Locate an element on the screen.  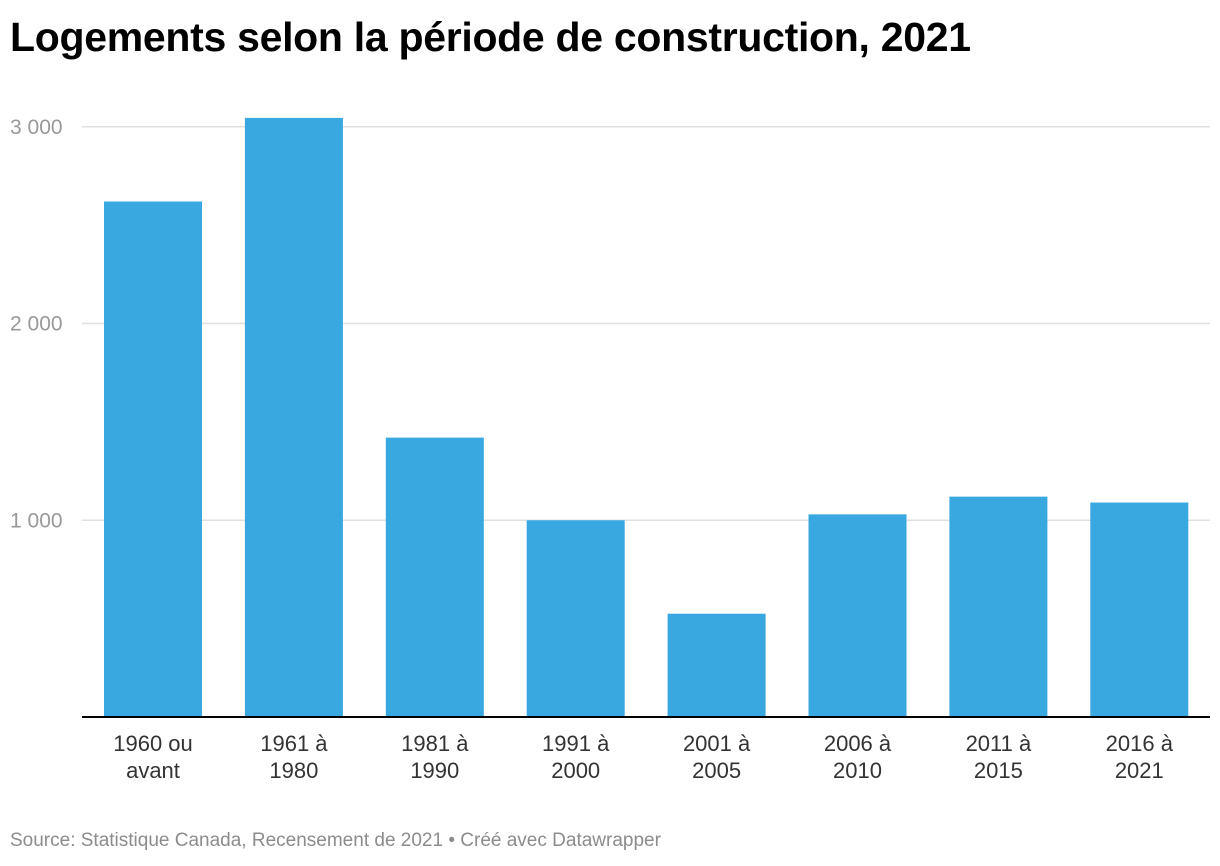
x-tick-label-line: 2006 à is located at coordinates (858, 743).